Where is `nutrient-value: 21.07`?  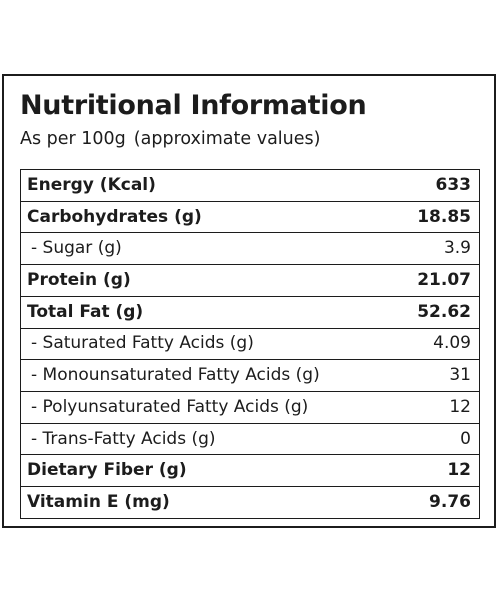
nutrient-value: 21.07 is located at coordinates (365, 280).